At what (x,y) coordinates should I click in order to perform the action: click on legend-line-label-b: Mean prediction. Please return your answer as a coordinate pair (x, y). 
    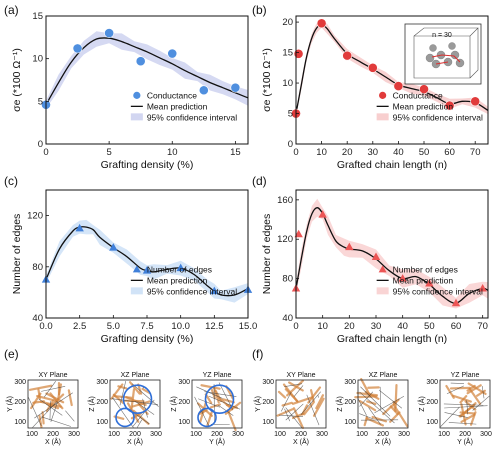
    Looking at the image, I should click on (423, 106).